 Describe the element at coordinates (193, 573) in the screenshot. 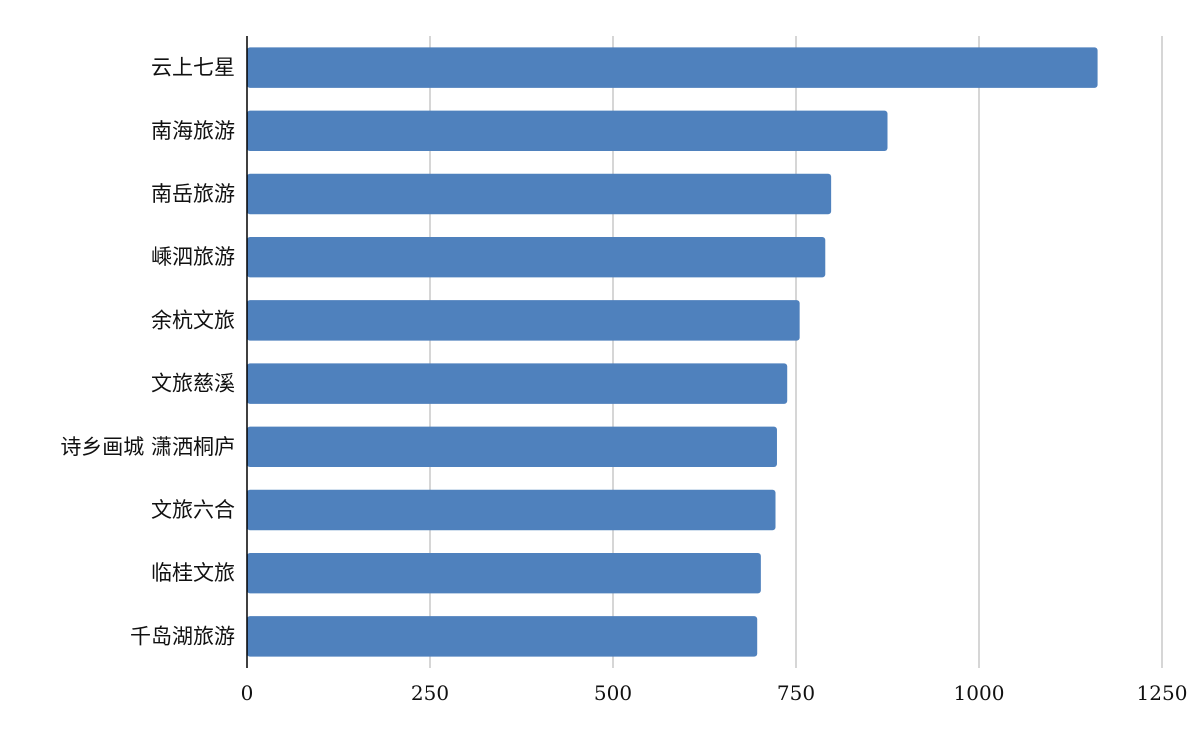

I see `category-label-8: 临桂文旅` at that location.